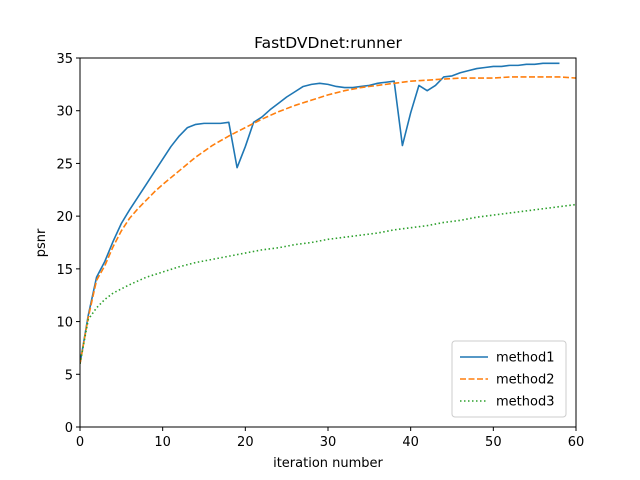  What do you see at coordinates (328, 442) in the screenshot?
I see `x-tick-label: 30` at bounding box center [328, 442].